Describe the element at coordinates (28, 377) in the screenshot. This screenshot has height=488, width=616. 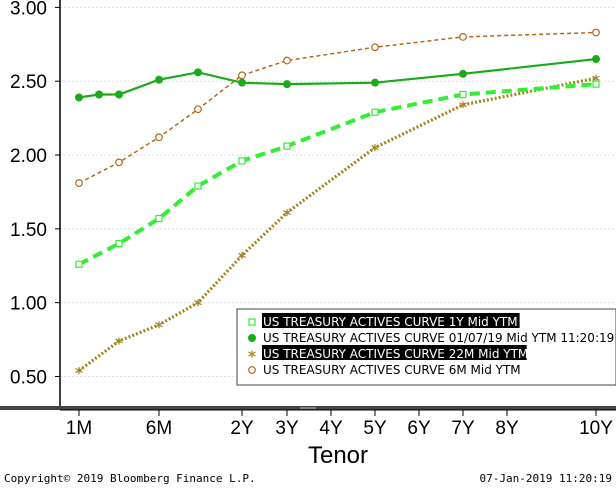
I see `y-tick-label: 0.50` at that location.